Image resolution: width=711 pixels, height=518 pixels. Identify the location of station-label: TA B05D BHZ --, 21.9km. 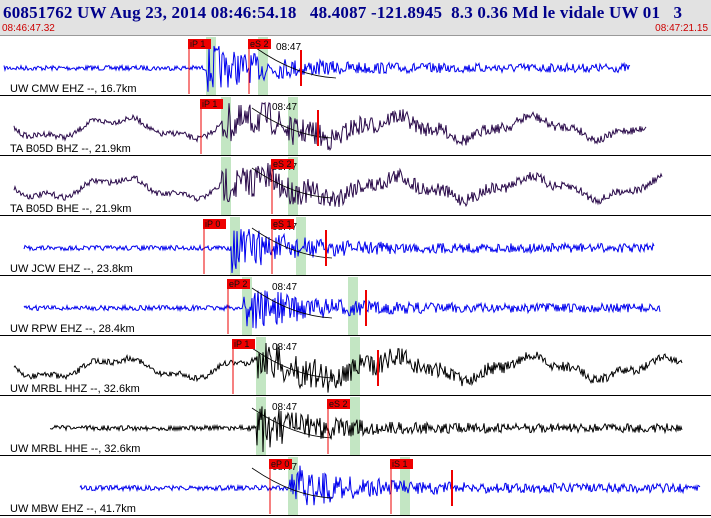
(70, 149).